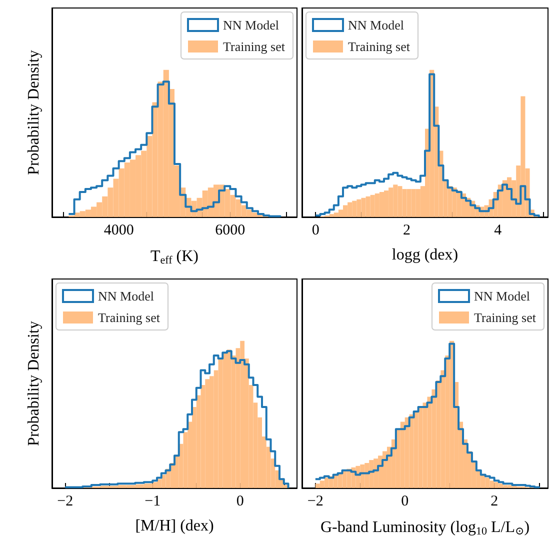 The image size is (558, 542). I want to click on x-axis-title: logg (dex), so click(425, 255).